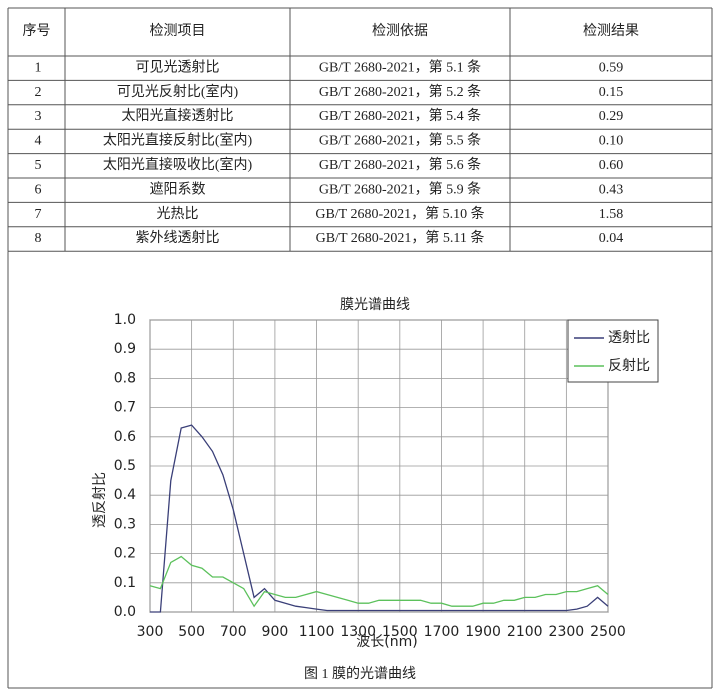 The image size is (717, 696). What do you see at coordinates (375, 305) in the screenshot?
I see `chart-title: 膜光谱曲线` at bounding box center [375, 305].